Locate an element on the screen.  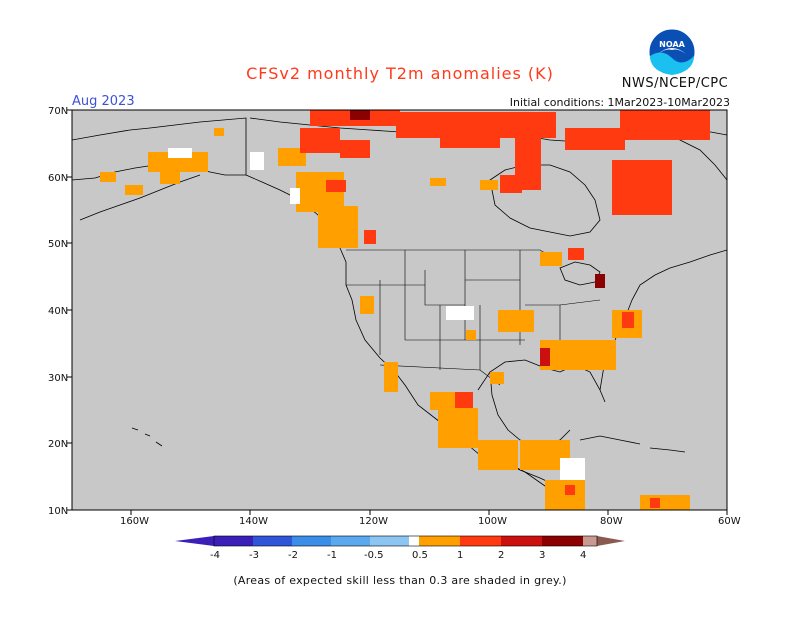
agency-label: NWS/NCEP/CPC is located at coordinates (675, 83).